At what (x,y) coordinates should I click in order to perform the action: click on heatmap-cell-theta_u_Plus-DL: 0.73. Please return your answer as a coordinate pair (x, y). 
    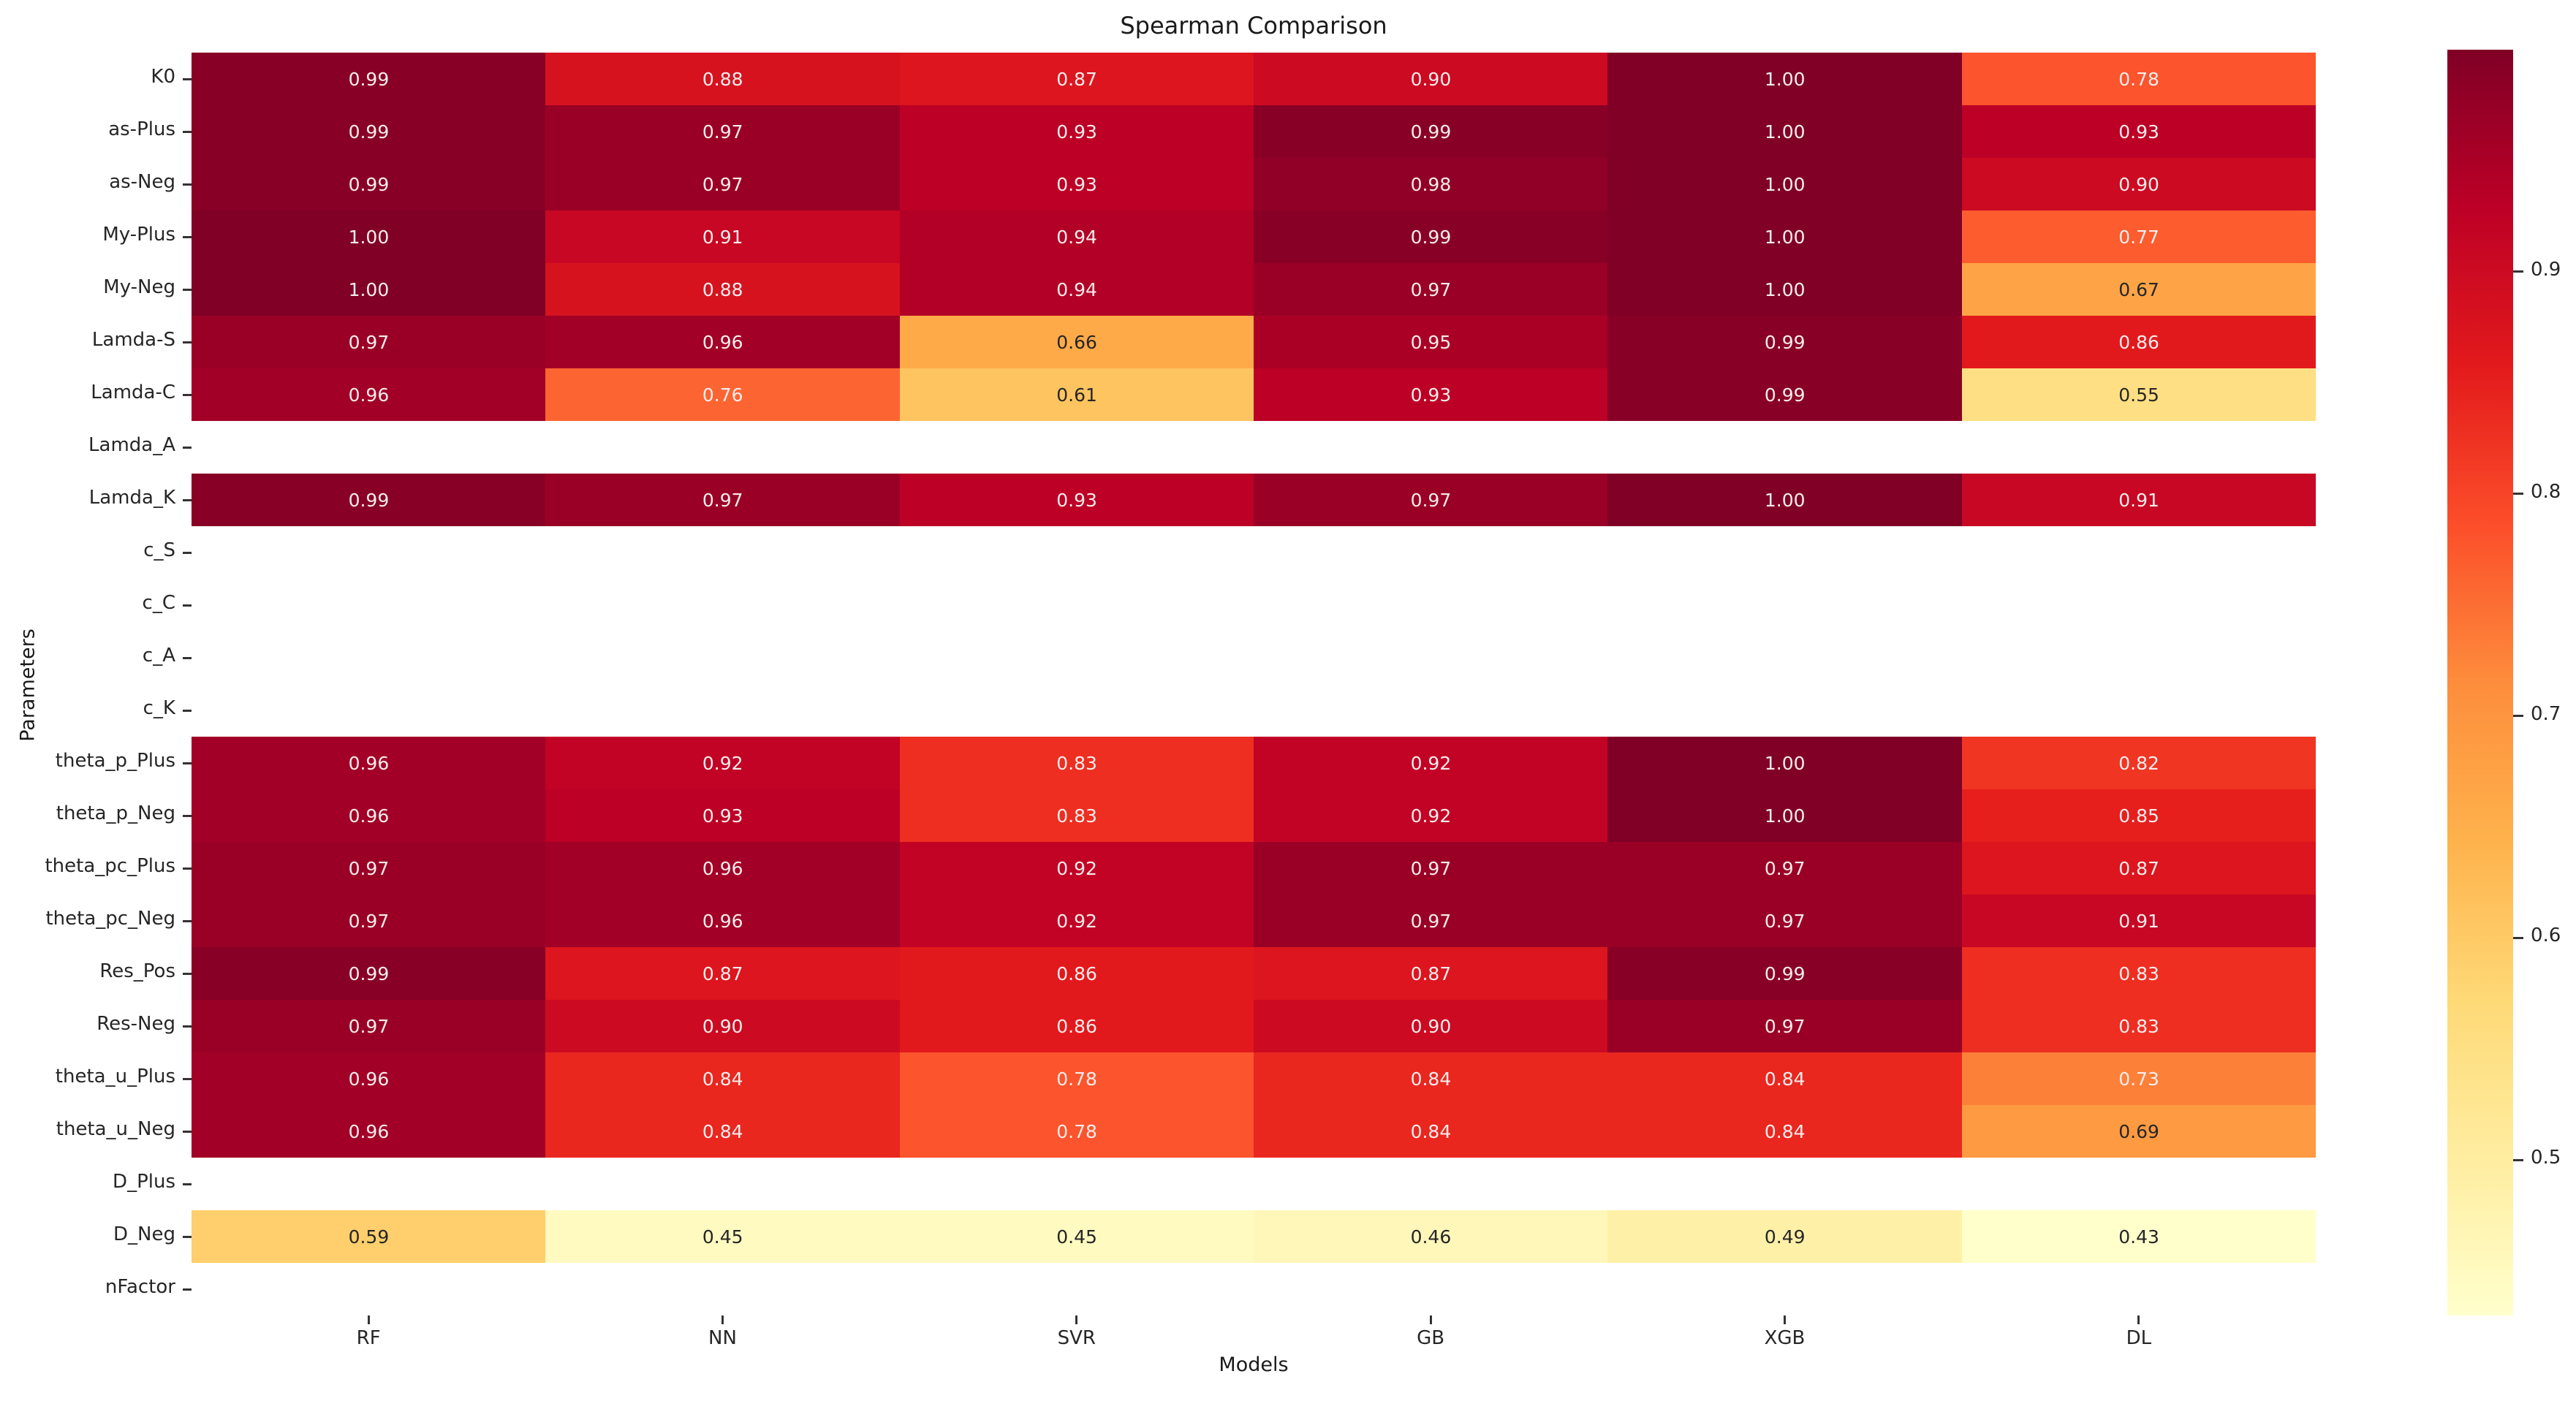
    Looking at the image, I should click on (2138, 1079).